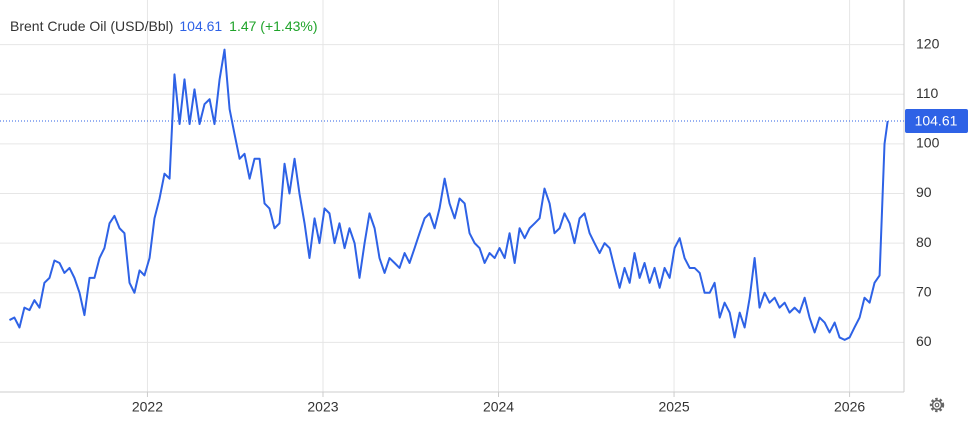 This screenshot has height=421, width=972. What do you see at coordinates (200, 26) in the screenshot?
I see `last-value: 104.61` at bounding box center [200, 26].